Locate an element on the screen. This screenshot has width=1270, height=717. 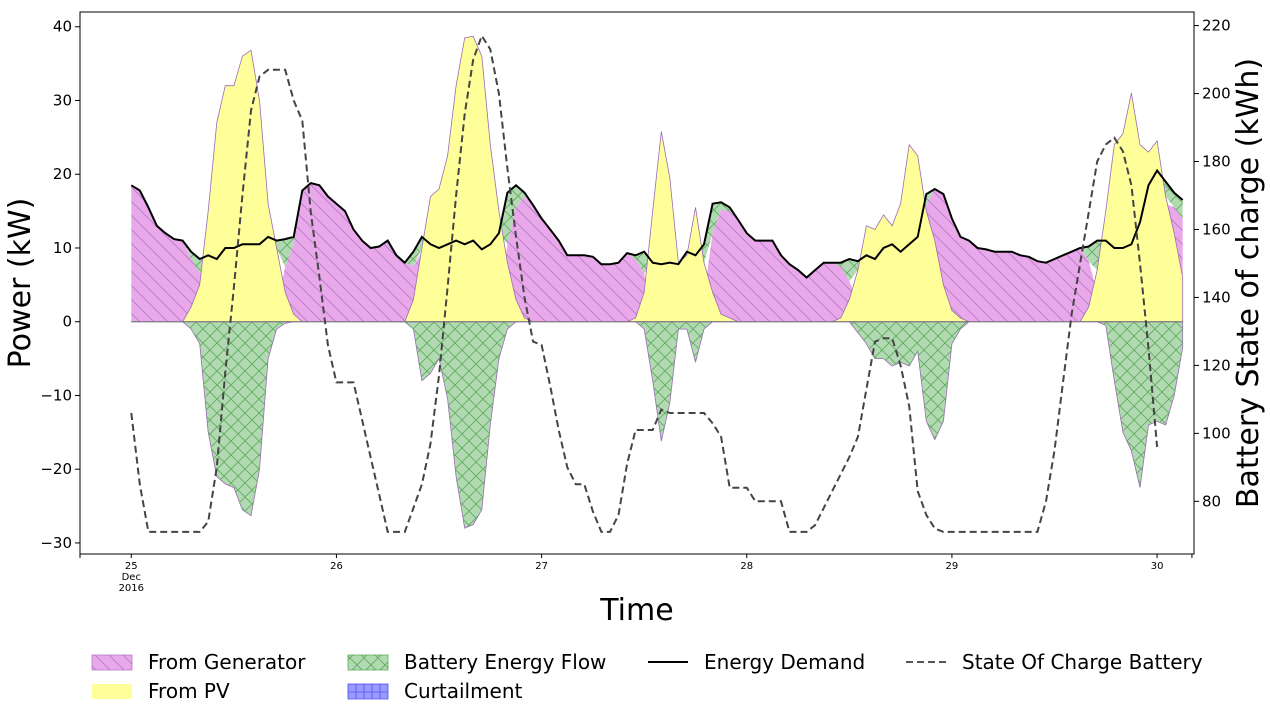
y2-tick-label: 120 is located at coordinates (1216, 365).